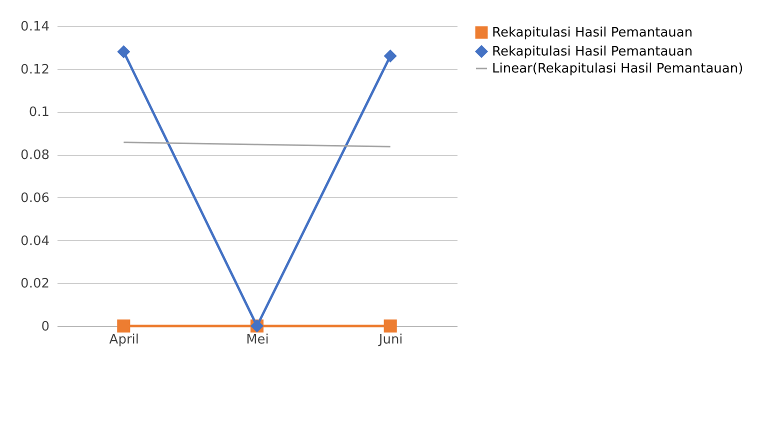 The width and height of the screenshot is (784, 421). I want to click on y-tick-label: 0.12, so click(35, 70).